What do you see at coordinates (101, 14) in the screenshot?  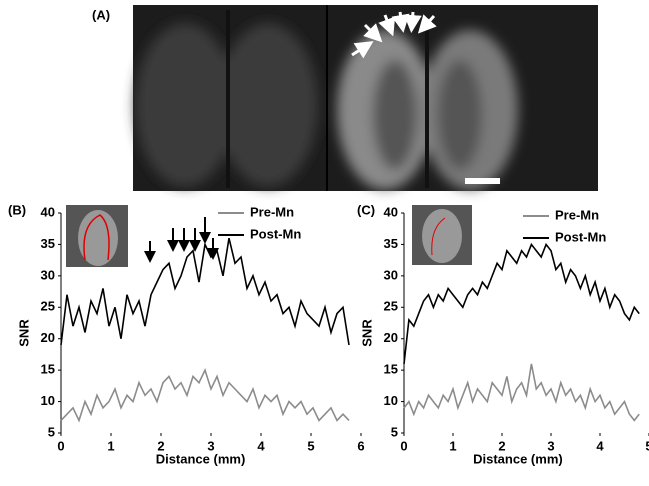 I see `panel-label: (A)` at bounding box center [101, 14].